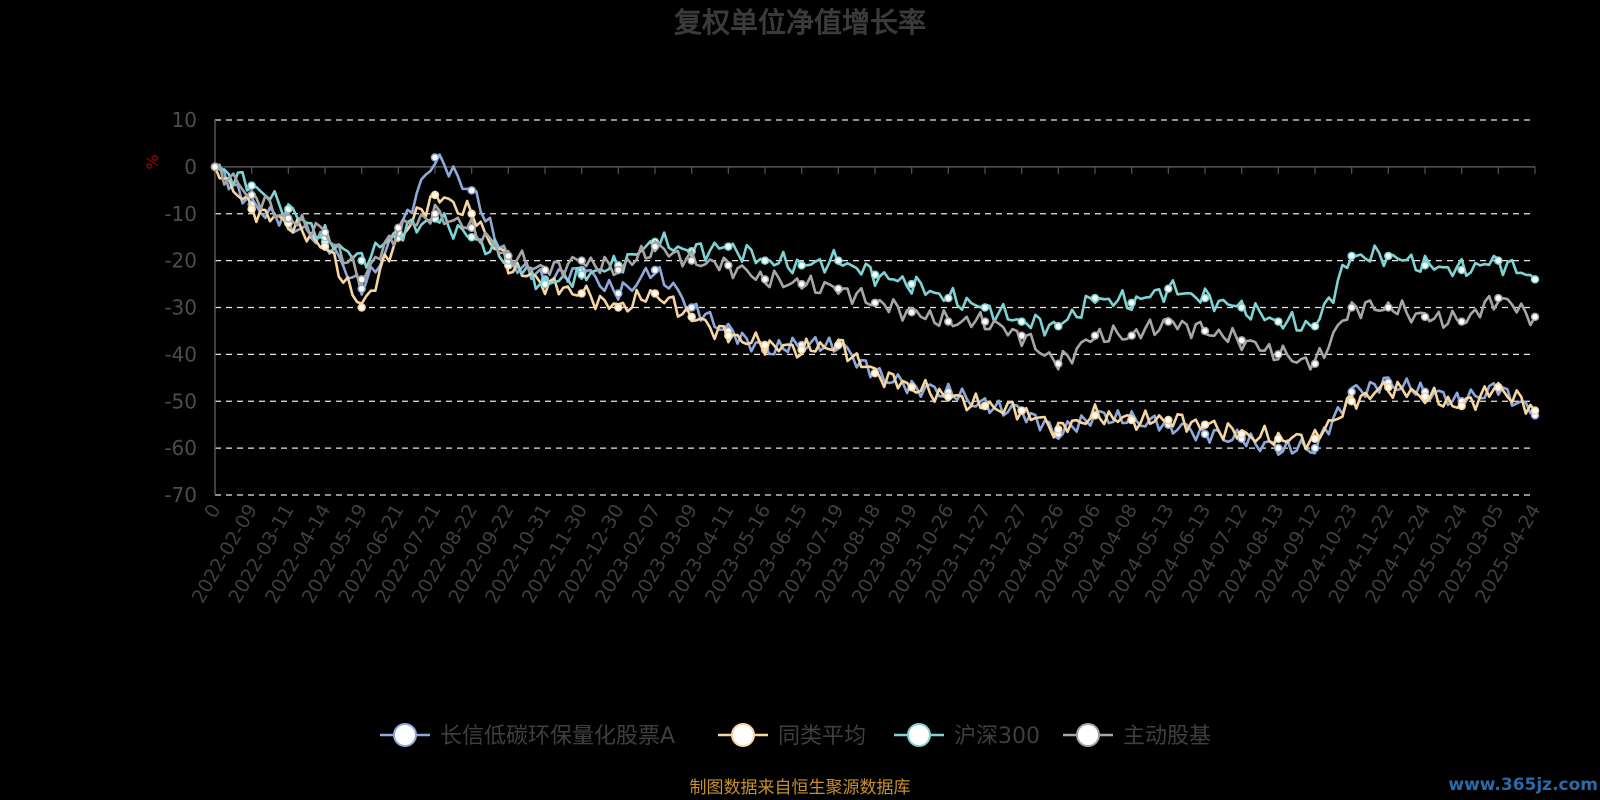 This screenshot has height=800, width=1600. What do you see at coordinates (180, 354) in the screenshot?
I see `y-tick-label: -40` at bounding box center [180, 354].